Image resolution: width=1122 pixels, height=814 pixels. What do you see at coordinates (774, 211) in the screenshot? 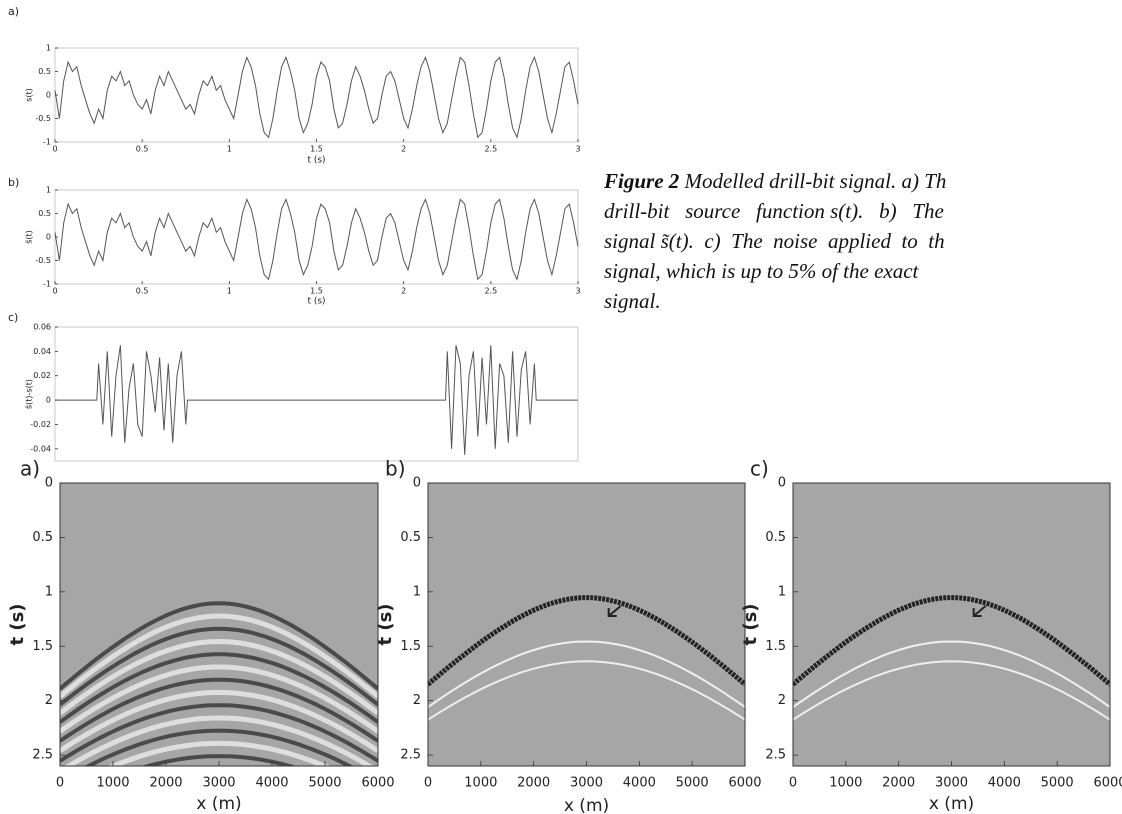
I see `caption-line: drill-bit source function s(t). b) The` at bounding box center [774, 211].